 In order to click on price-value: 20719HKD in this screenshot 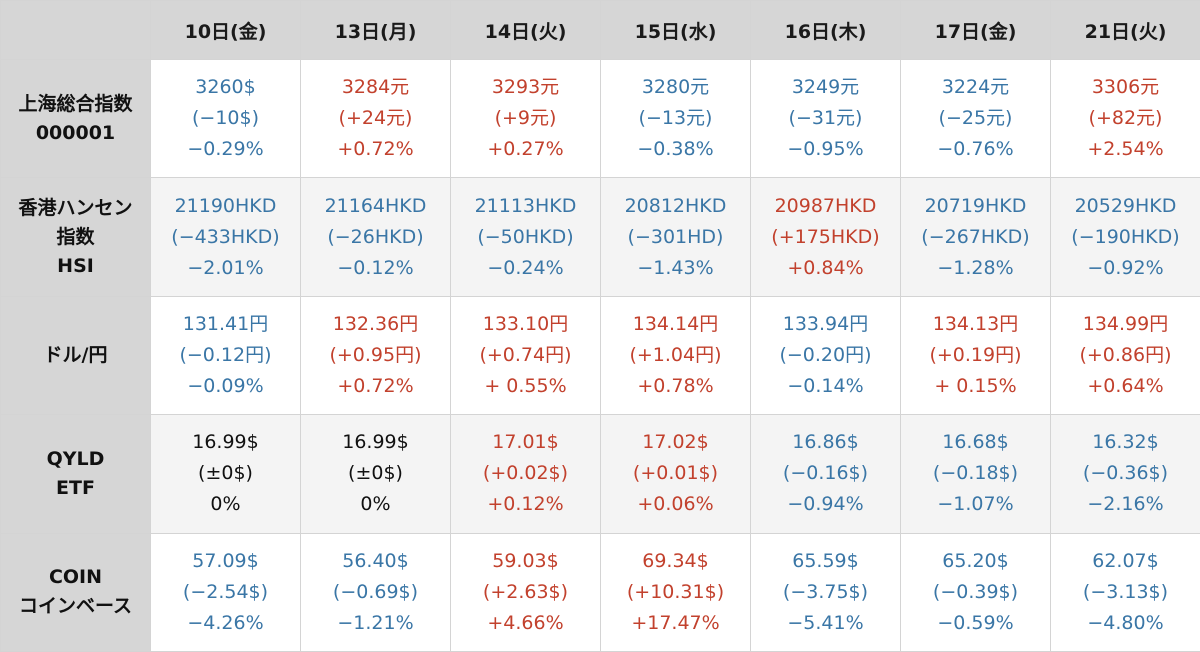, I will do `click(975, 205)`.